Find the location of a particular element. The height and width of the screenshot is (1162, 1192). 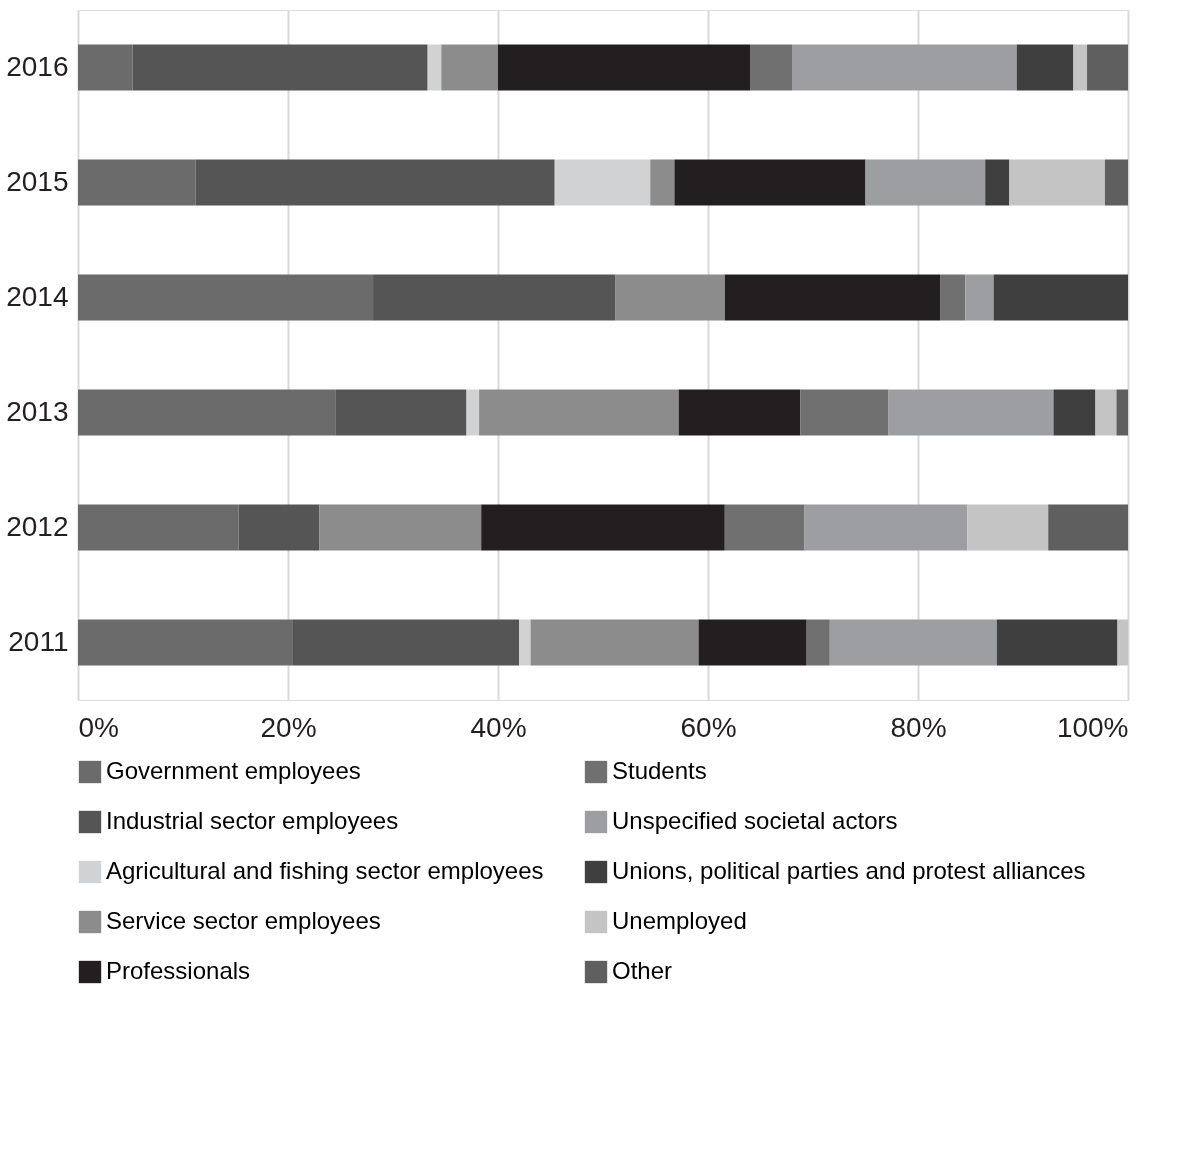

legend-label: Professionals is located at coordinates (178, 970).